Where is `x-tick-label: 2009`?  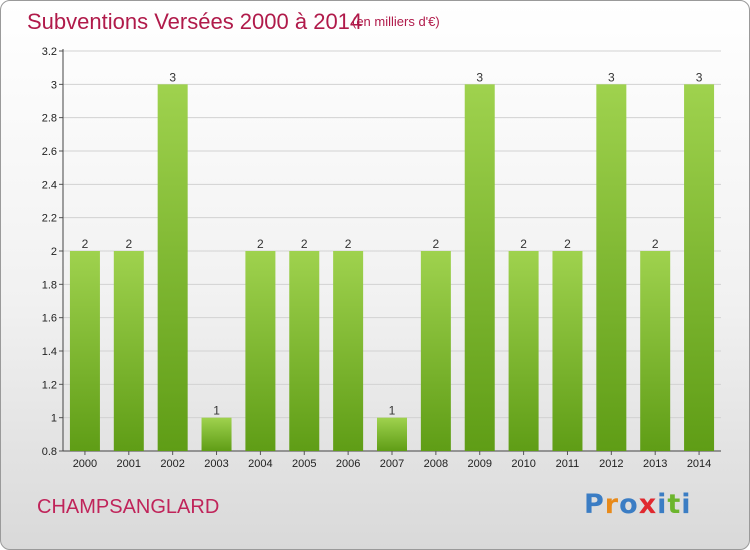
x-tick-label: 2009 is located at coordinates (479, 464).